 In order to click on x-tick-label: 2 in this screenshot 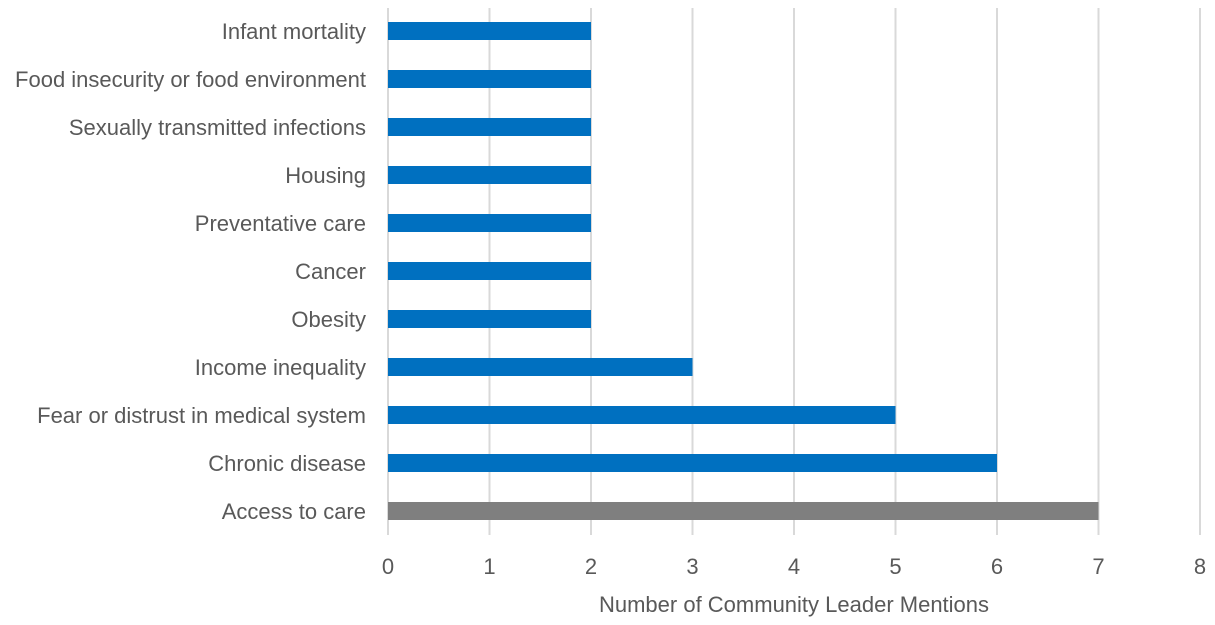, I will do `click(591, 566)`.